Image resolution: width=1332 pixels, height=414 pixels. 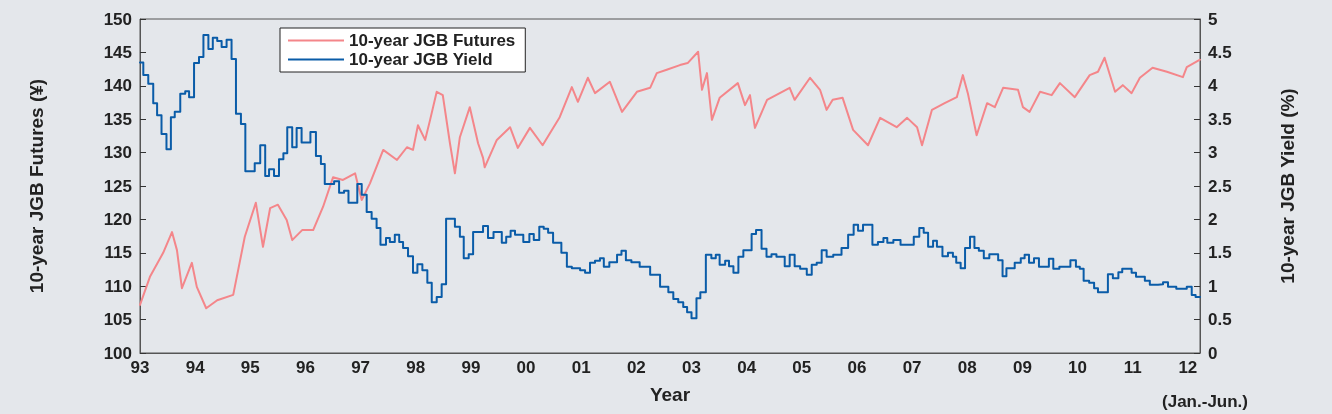 What do you see at coordinates (361, 367) in the screenshot?
I see `x-tick-label: 97` at bounding box center [361, 367].